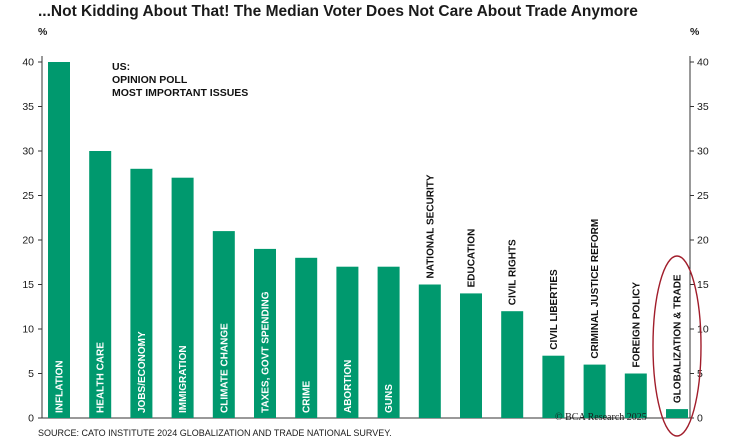 The height and width of the screenshot is (446, 730). I want to click on bar-label-civil-rights: CIVIL RIGHTS, so click(513, 272).